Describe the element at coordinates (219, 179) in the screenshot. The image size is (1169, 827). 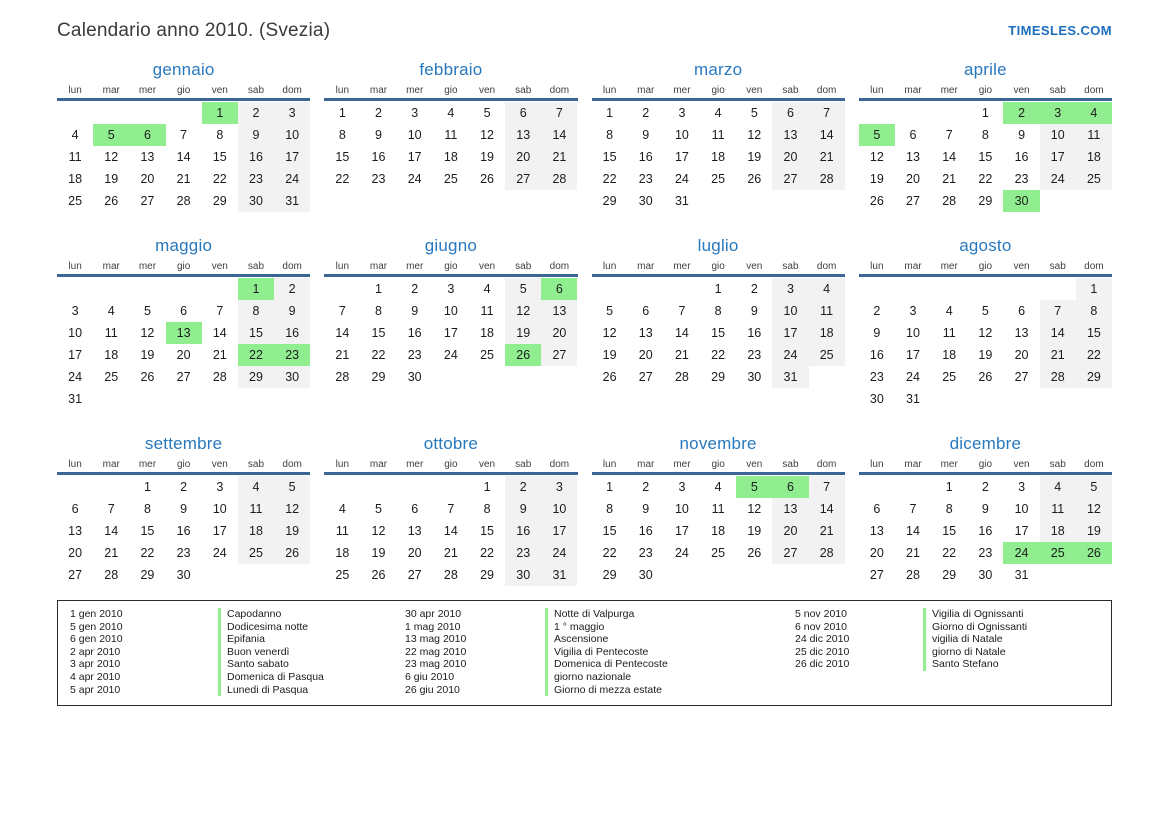
I see `day-cell: 22` at that location.